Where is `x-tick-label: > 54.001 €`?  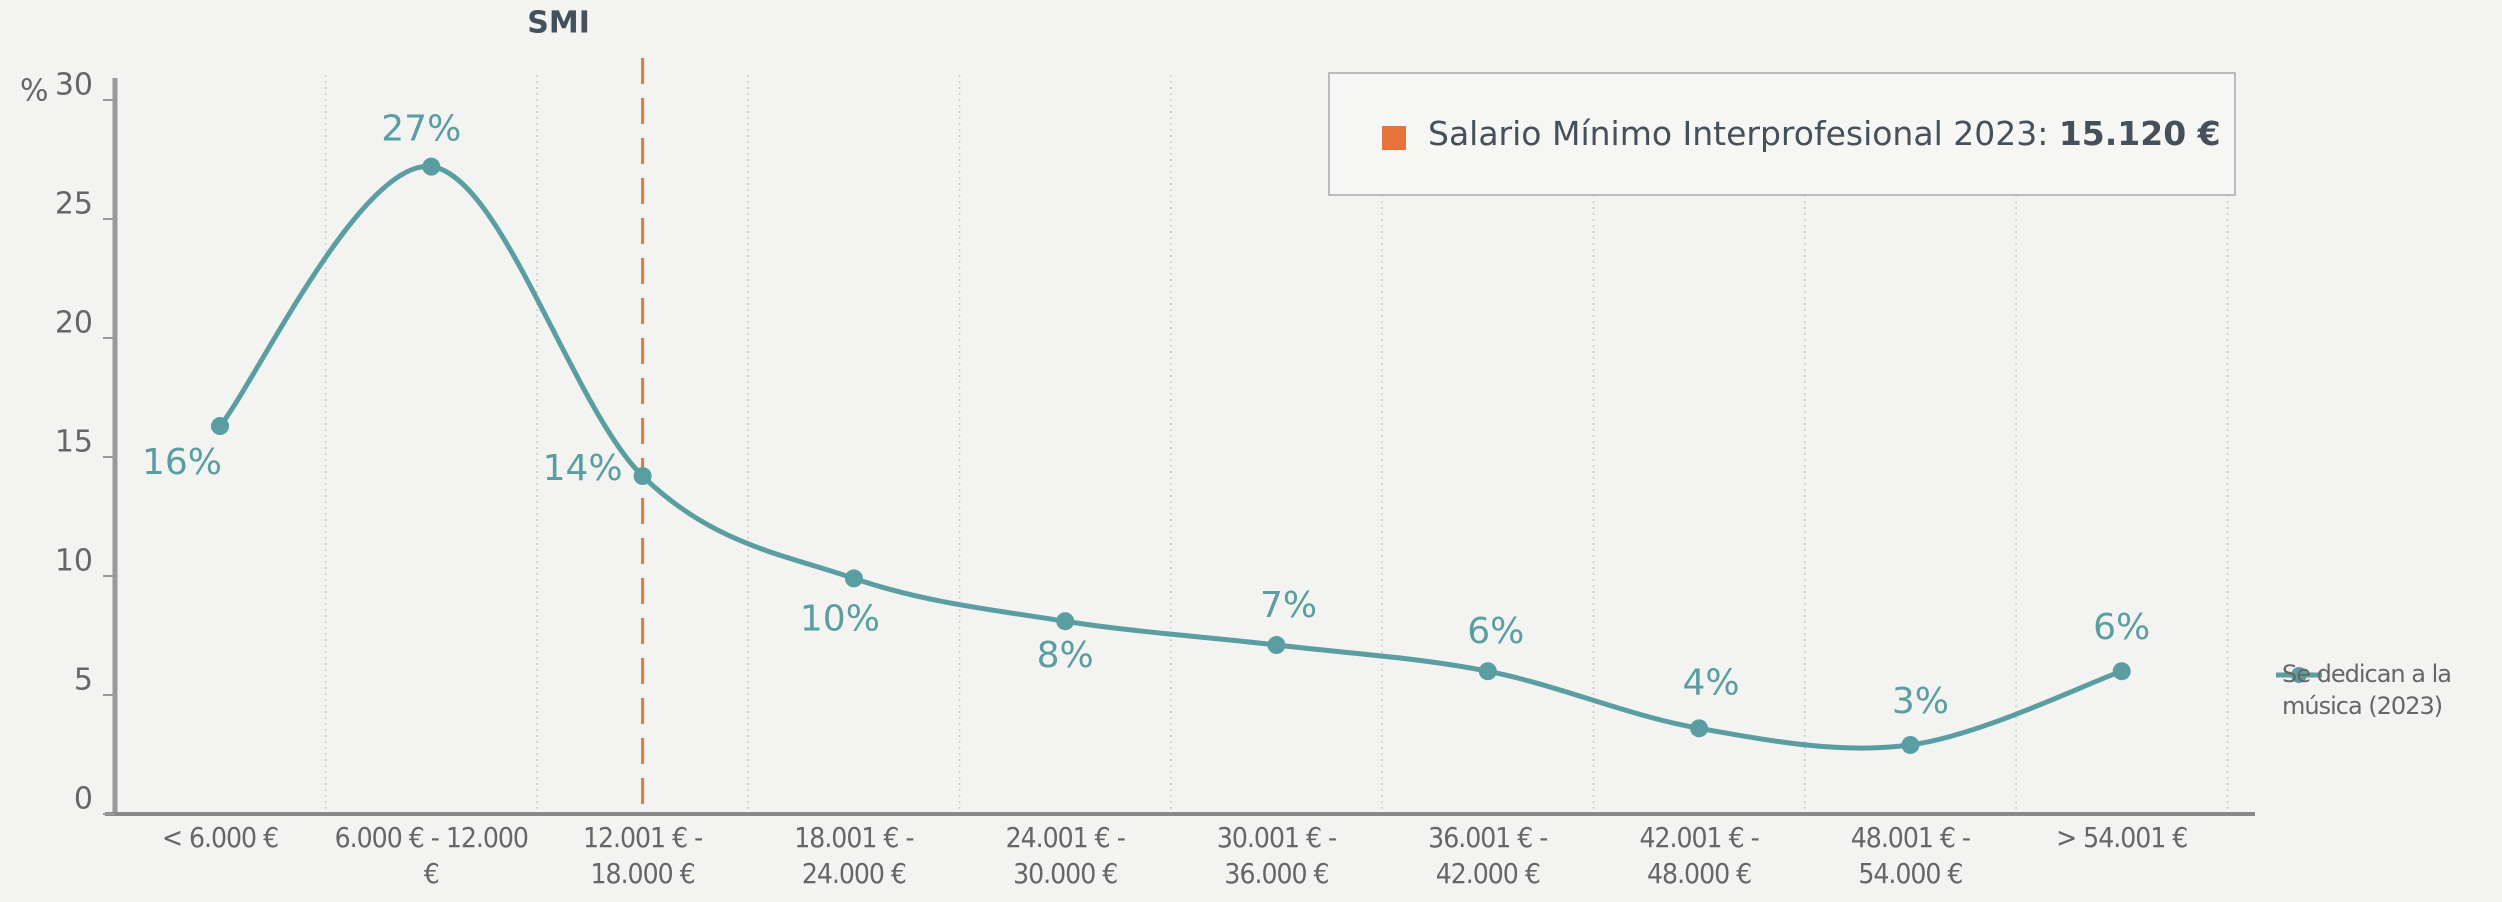 x-tick-label: > 54.001 € is located at coordinates (2122, 837).